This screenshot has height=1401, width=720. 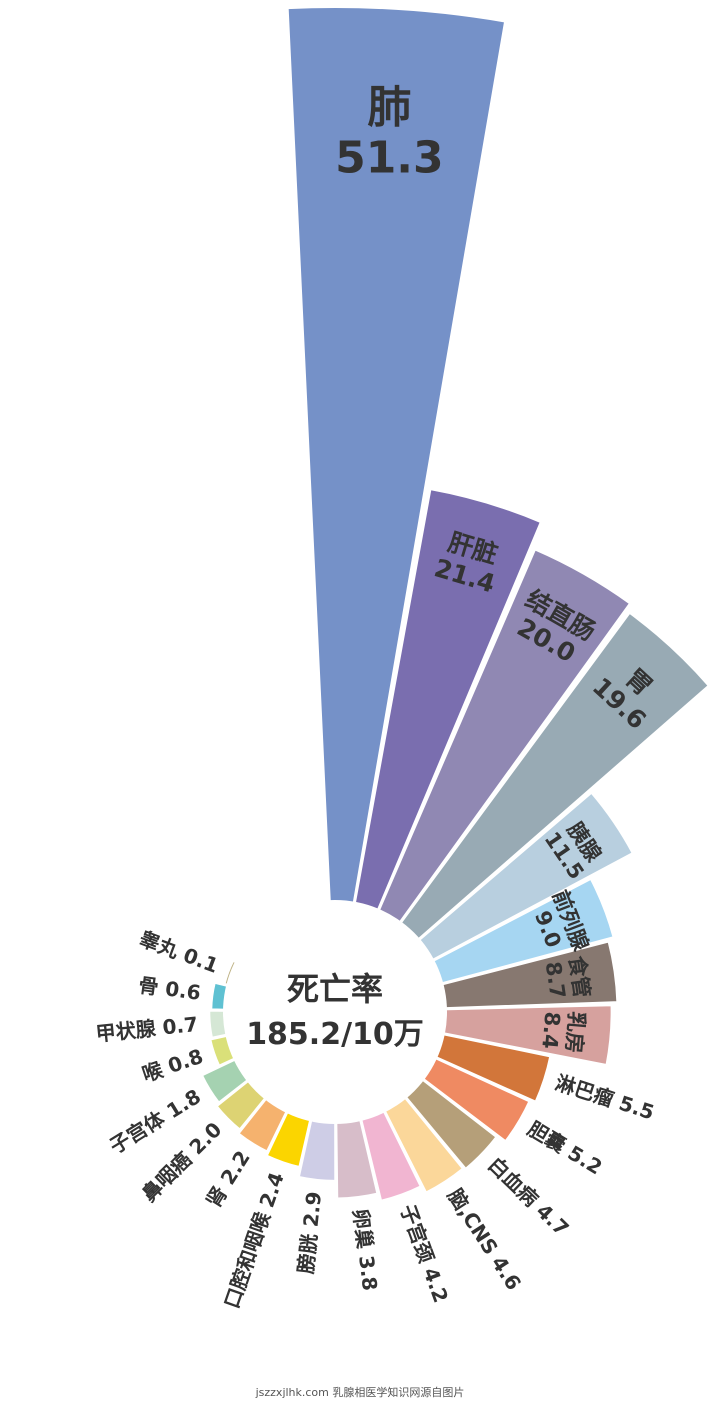 I want to click on label-脑,CNS: 脑,CNS 4.6, so click(x=484, y=1239).